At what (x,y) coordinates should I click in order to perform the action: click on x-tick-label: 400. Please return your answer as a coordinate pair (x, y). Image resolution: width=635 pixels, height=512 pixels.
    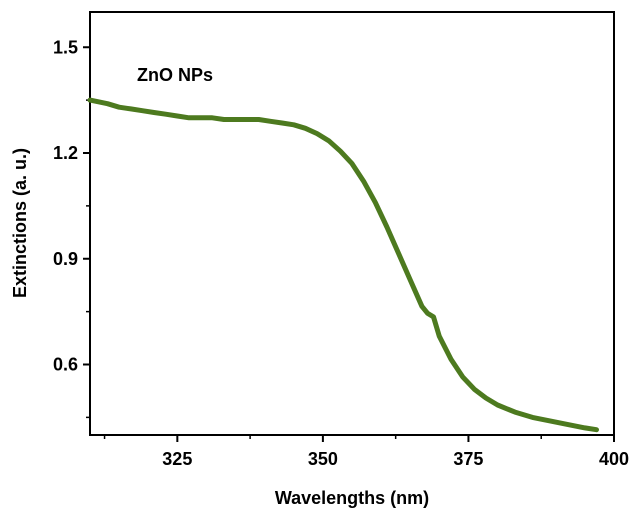
    Looking at the image, I should click on (614, 459).